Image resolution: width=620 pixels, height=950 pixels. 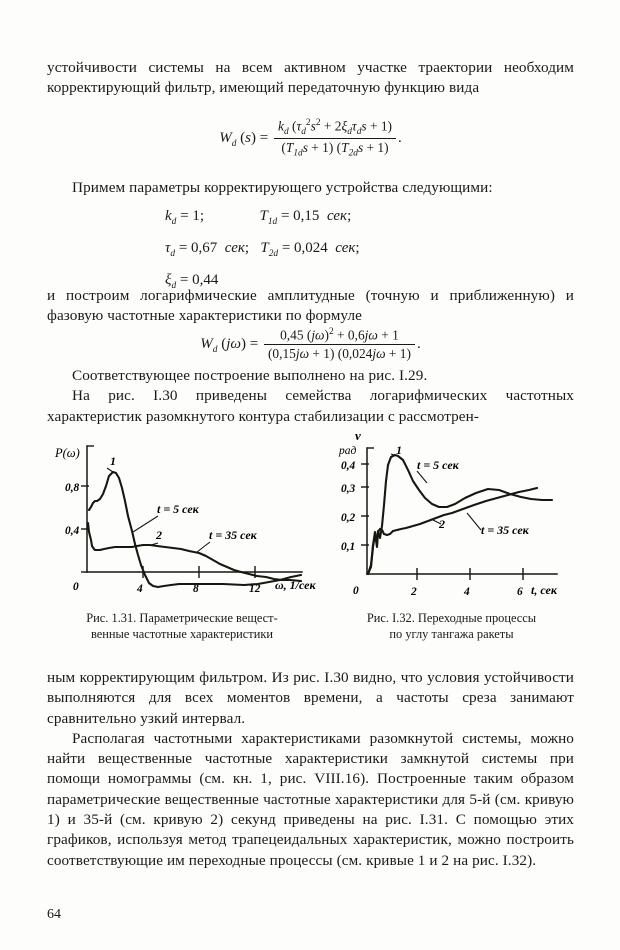 I want to click on chart-parametric-frequency: 0,4 0,8 0 P(ω) 4 8 12 ω, 1/сек, so click(x=185, y=520).